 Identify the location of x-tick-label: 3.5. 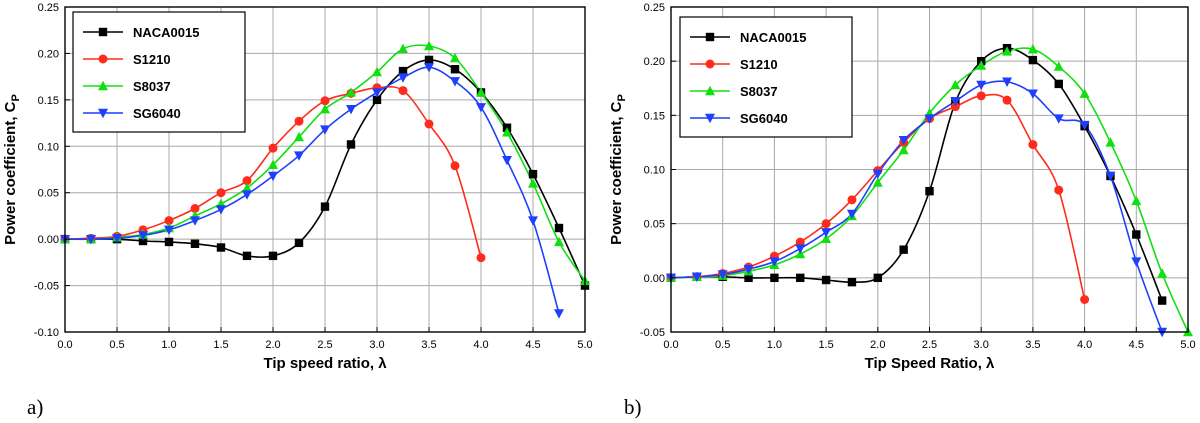
(428, 345).